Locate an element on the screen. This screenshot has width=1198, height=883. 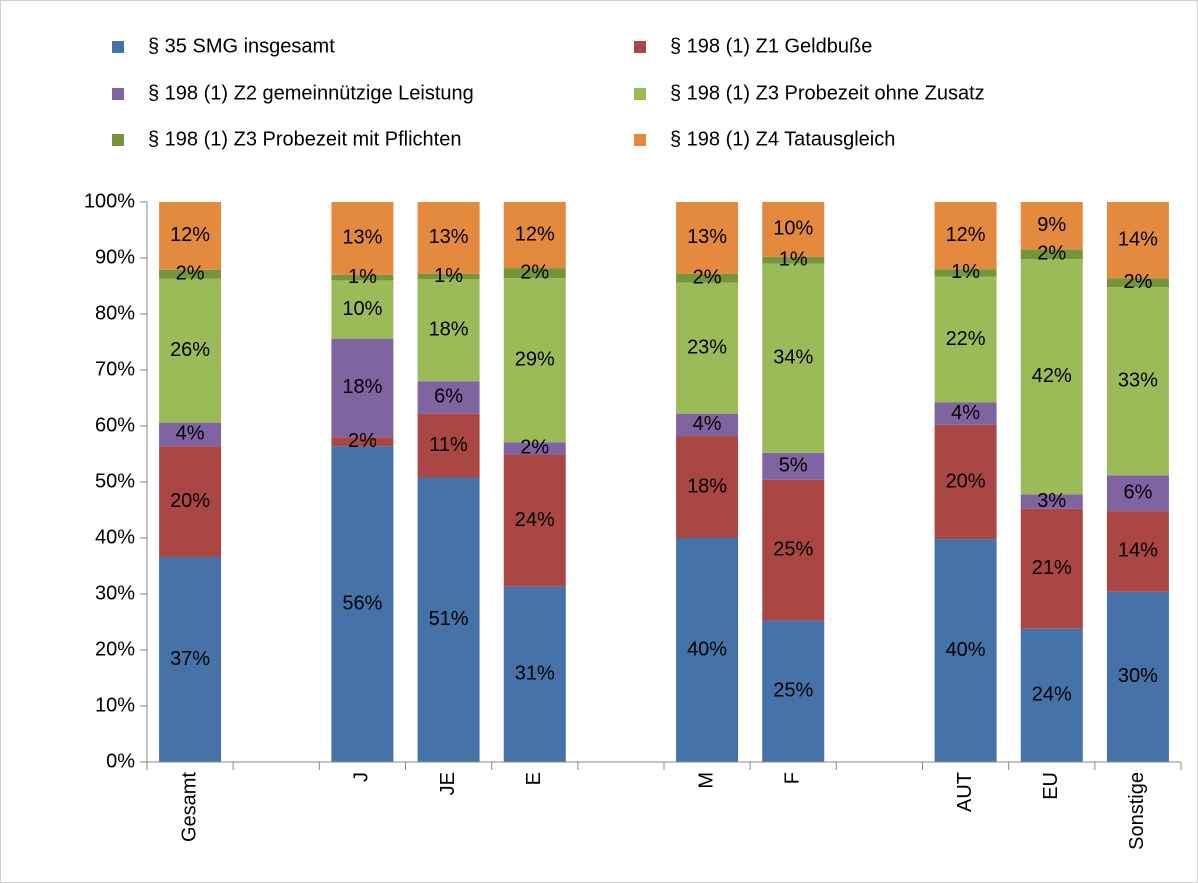
data-label: 18% is located at coordinates (707, 486).